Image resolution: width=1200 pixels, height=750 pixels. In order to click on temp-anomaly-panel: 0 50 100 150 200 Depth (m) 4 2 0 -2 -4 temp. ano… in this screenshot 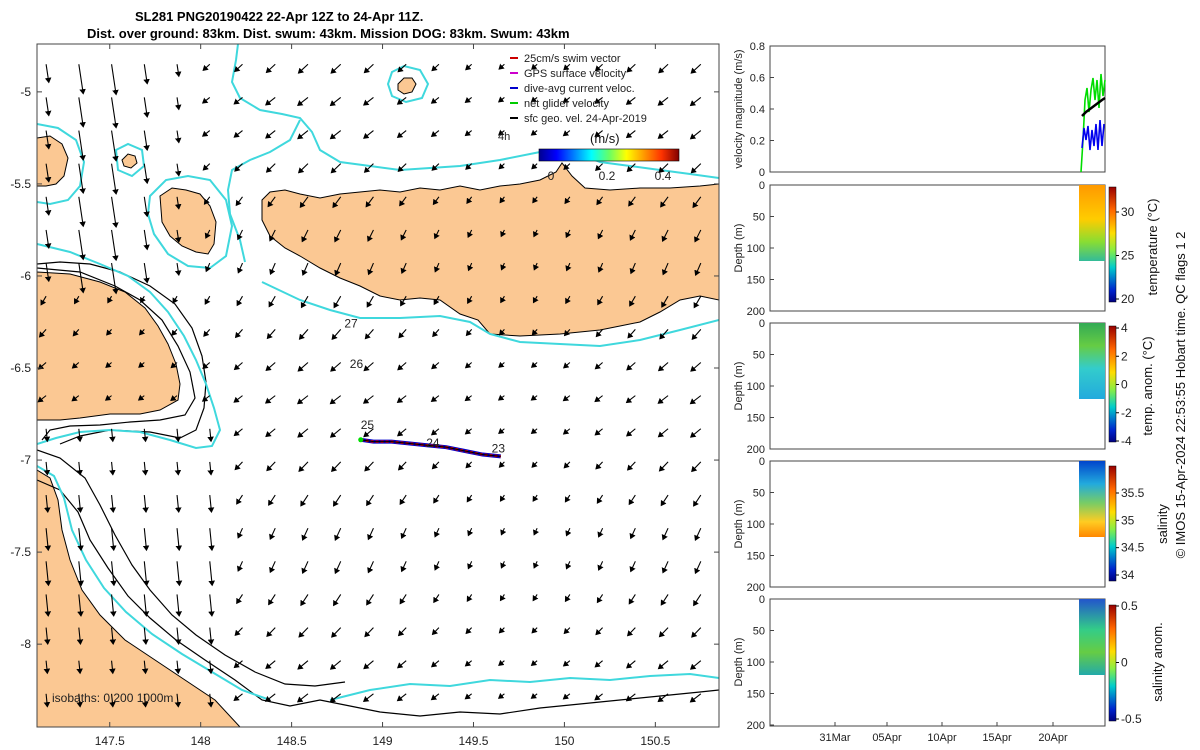, I will do `click(944, 387)`.